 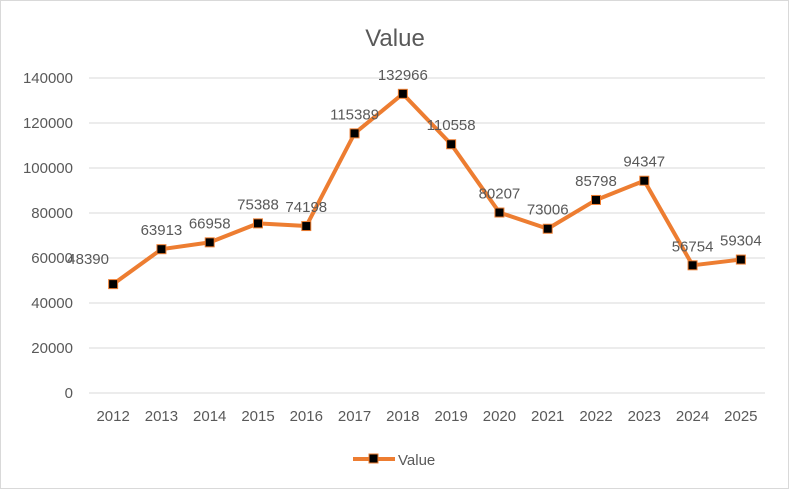 What do you see at coordinates (740, 416) in the screenshot?
I see `x-tick-label: 2025` at bounding box center [740, 416].